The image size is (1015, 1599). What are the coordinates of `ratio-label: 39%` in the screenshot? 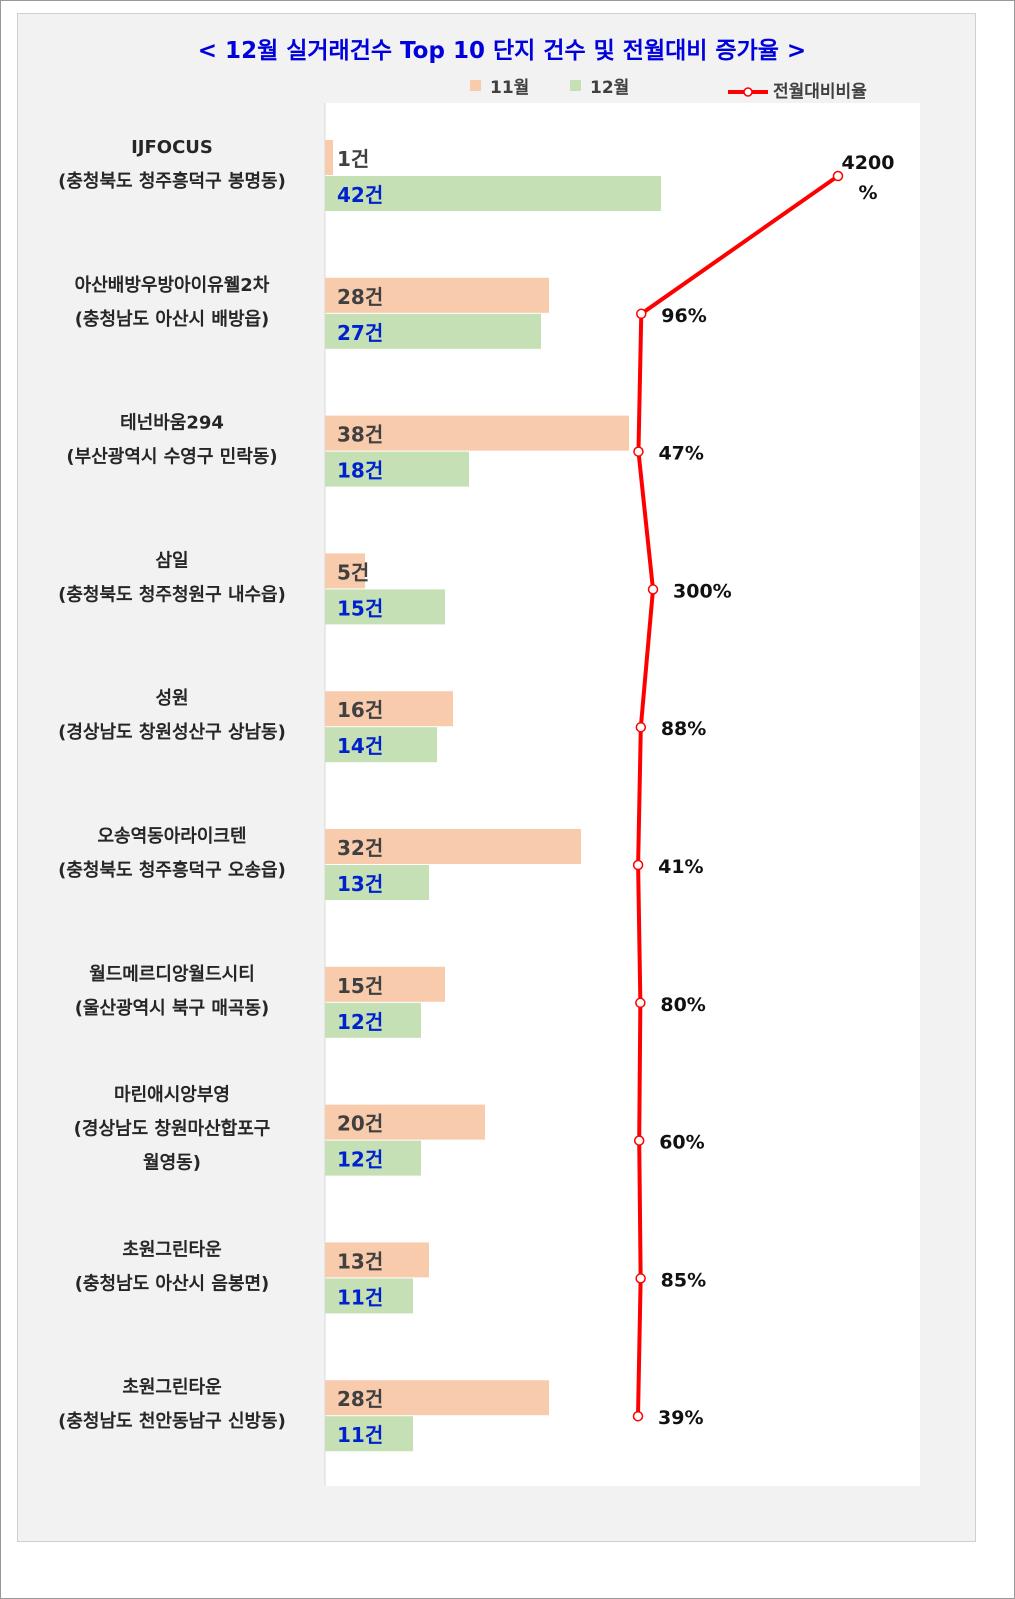 It's located at (680, 1418).